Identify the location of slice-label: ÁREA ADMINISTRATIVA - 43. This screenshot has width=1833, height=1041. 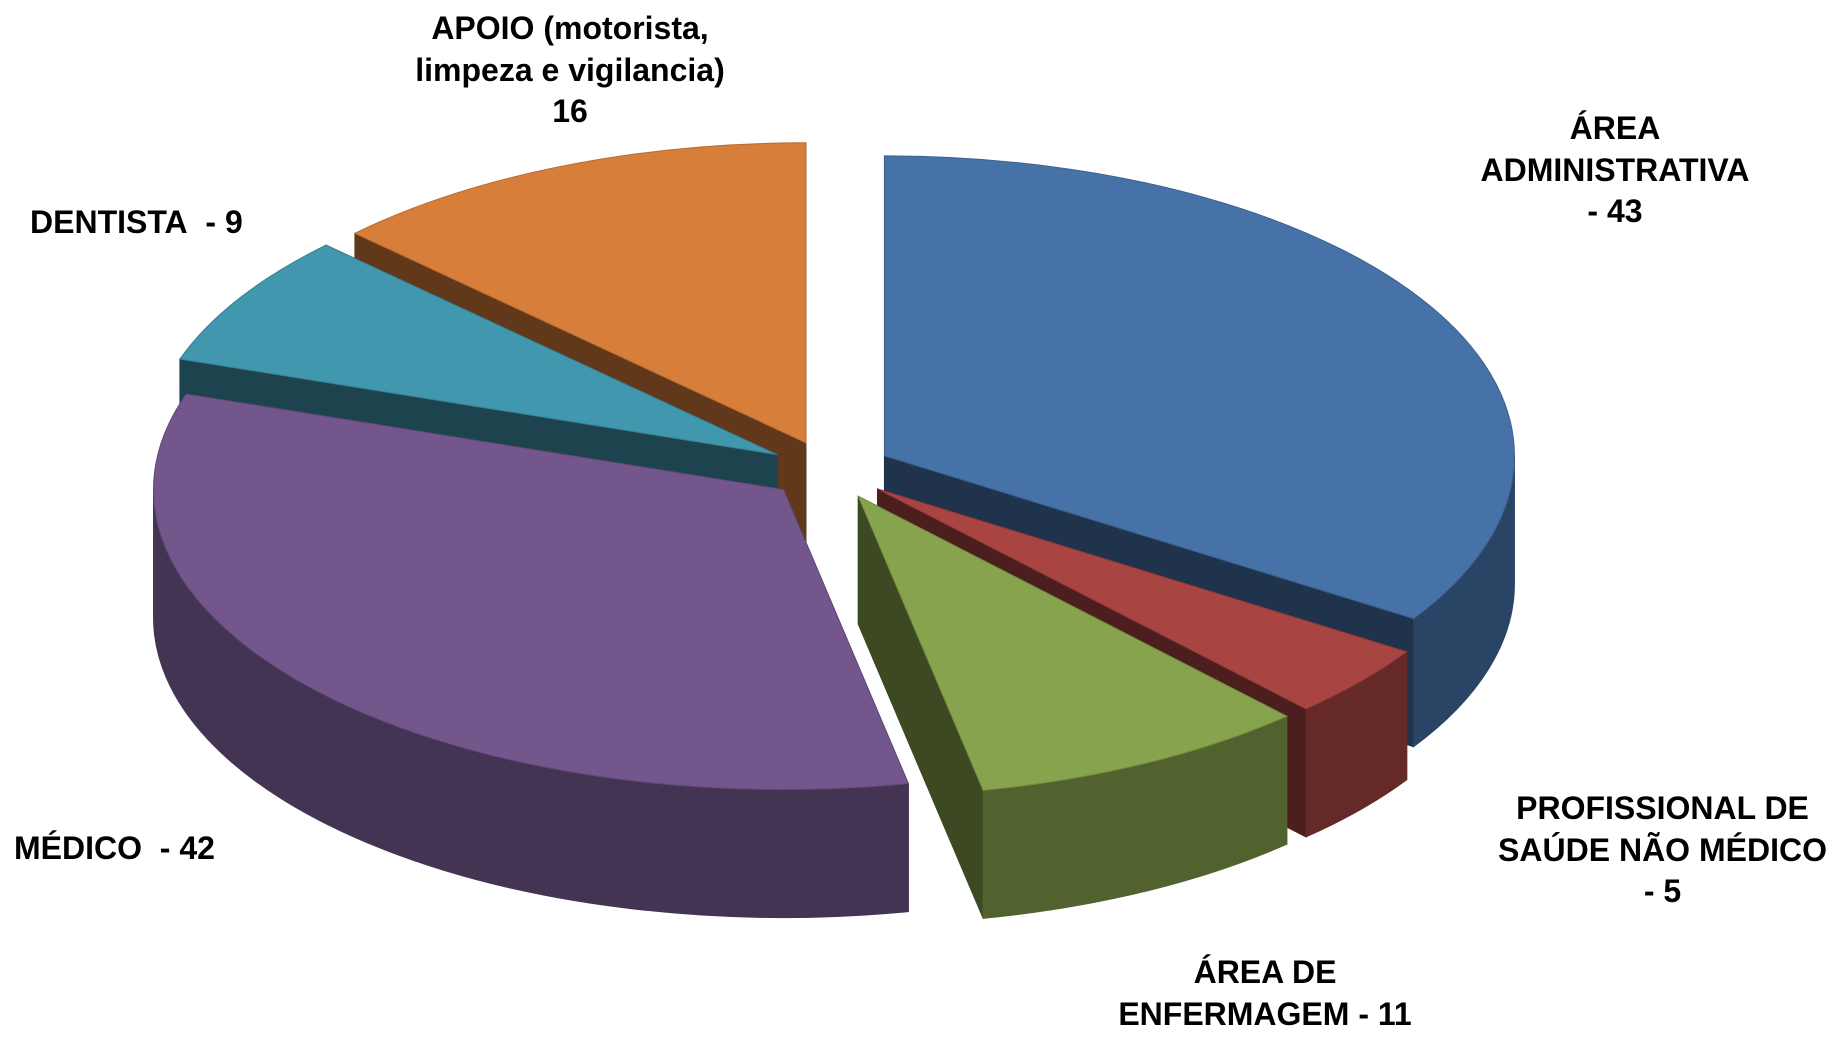
(1615, 170).